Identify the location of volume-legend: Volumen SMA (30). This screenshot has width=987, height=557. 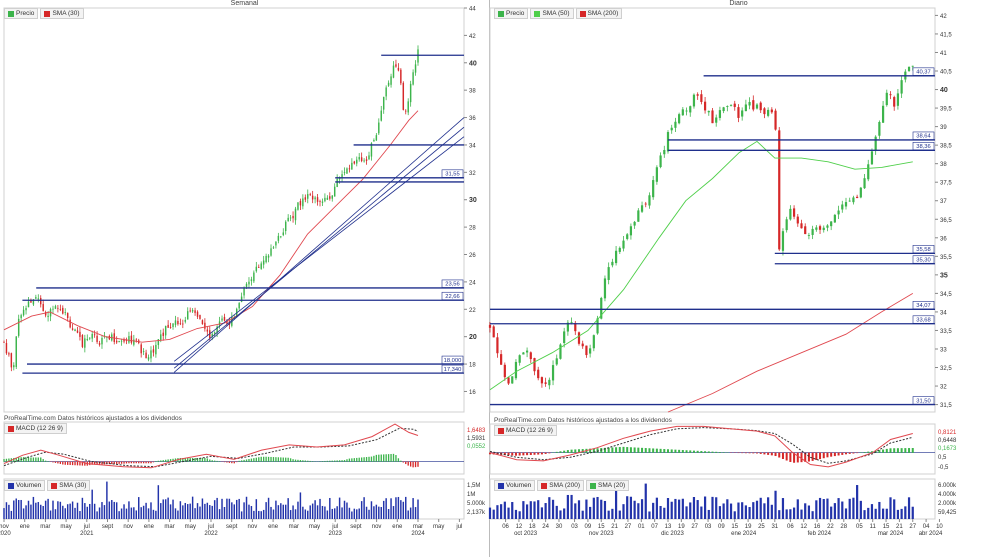
(47, 485).